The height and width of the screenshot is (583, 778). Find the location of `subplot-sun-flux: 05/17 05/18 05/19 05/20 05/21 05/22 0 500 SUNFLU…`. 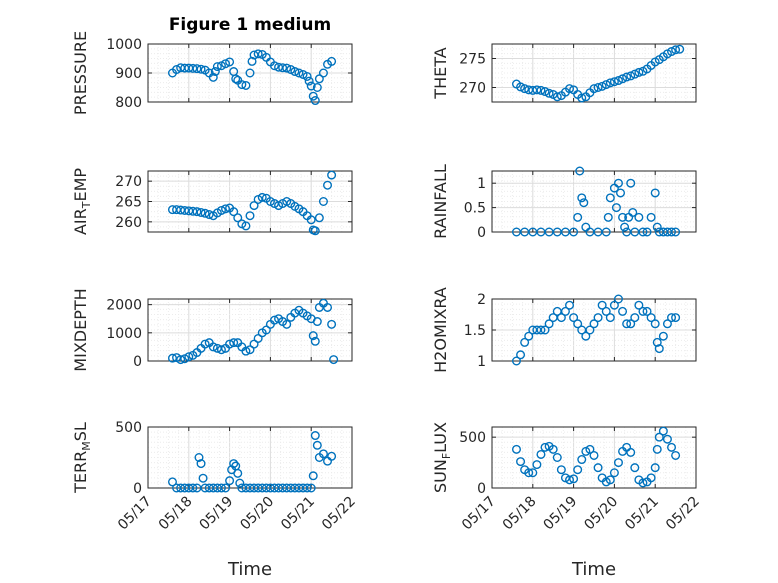

subplot-sun-flux: 05/17 05/18 05/19 05/20 05/21 05/22 0 500 SUNFLU… is located at coordinates (567, 501).